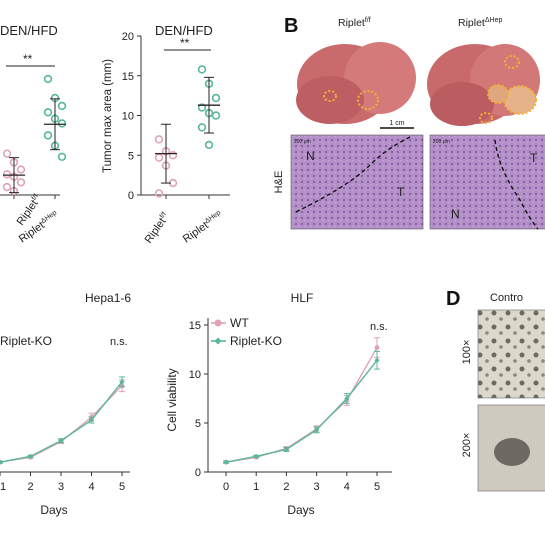 Image resolution: width=545 pixels, height=545 pixels. Describe the element at coordinates (28, 59) in the screenshot. I see `scatter-left-sig: **` at that location.